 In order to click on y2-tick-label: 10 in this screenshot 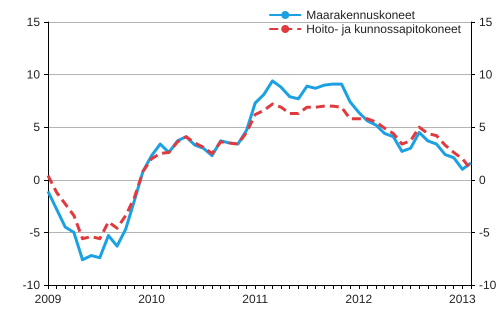, I will do `click(486, 75)`.